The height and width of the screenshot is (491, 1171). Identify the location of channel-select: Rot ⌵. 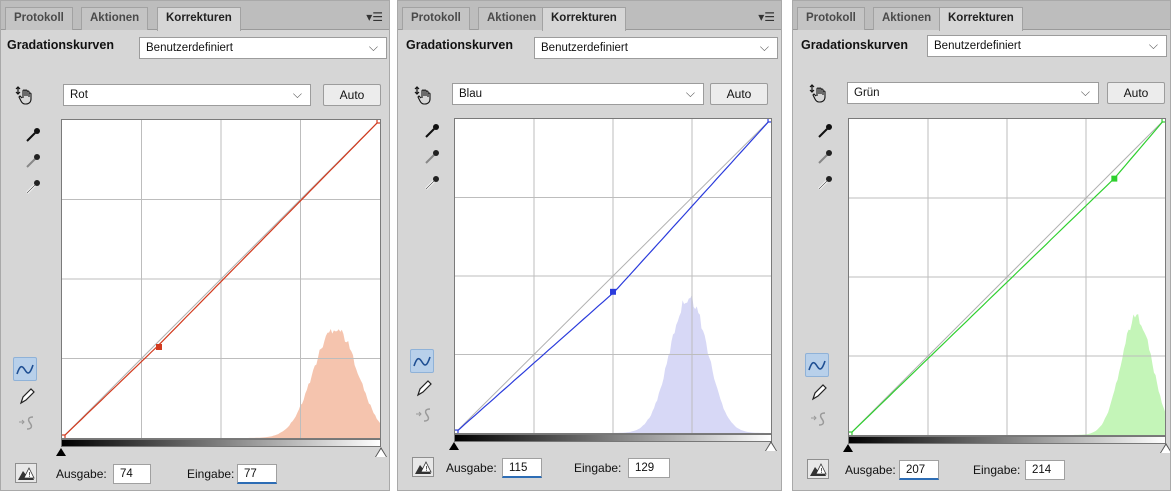
(187, 95).